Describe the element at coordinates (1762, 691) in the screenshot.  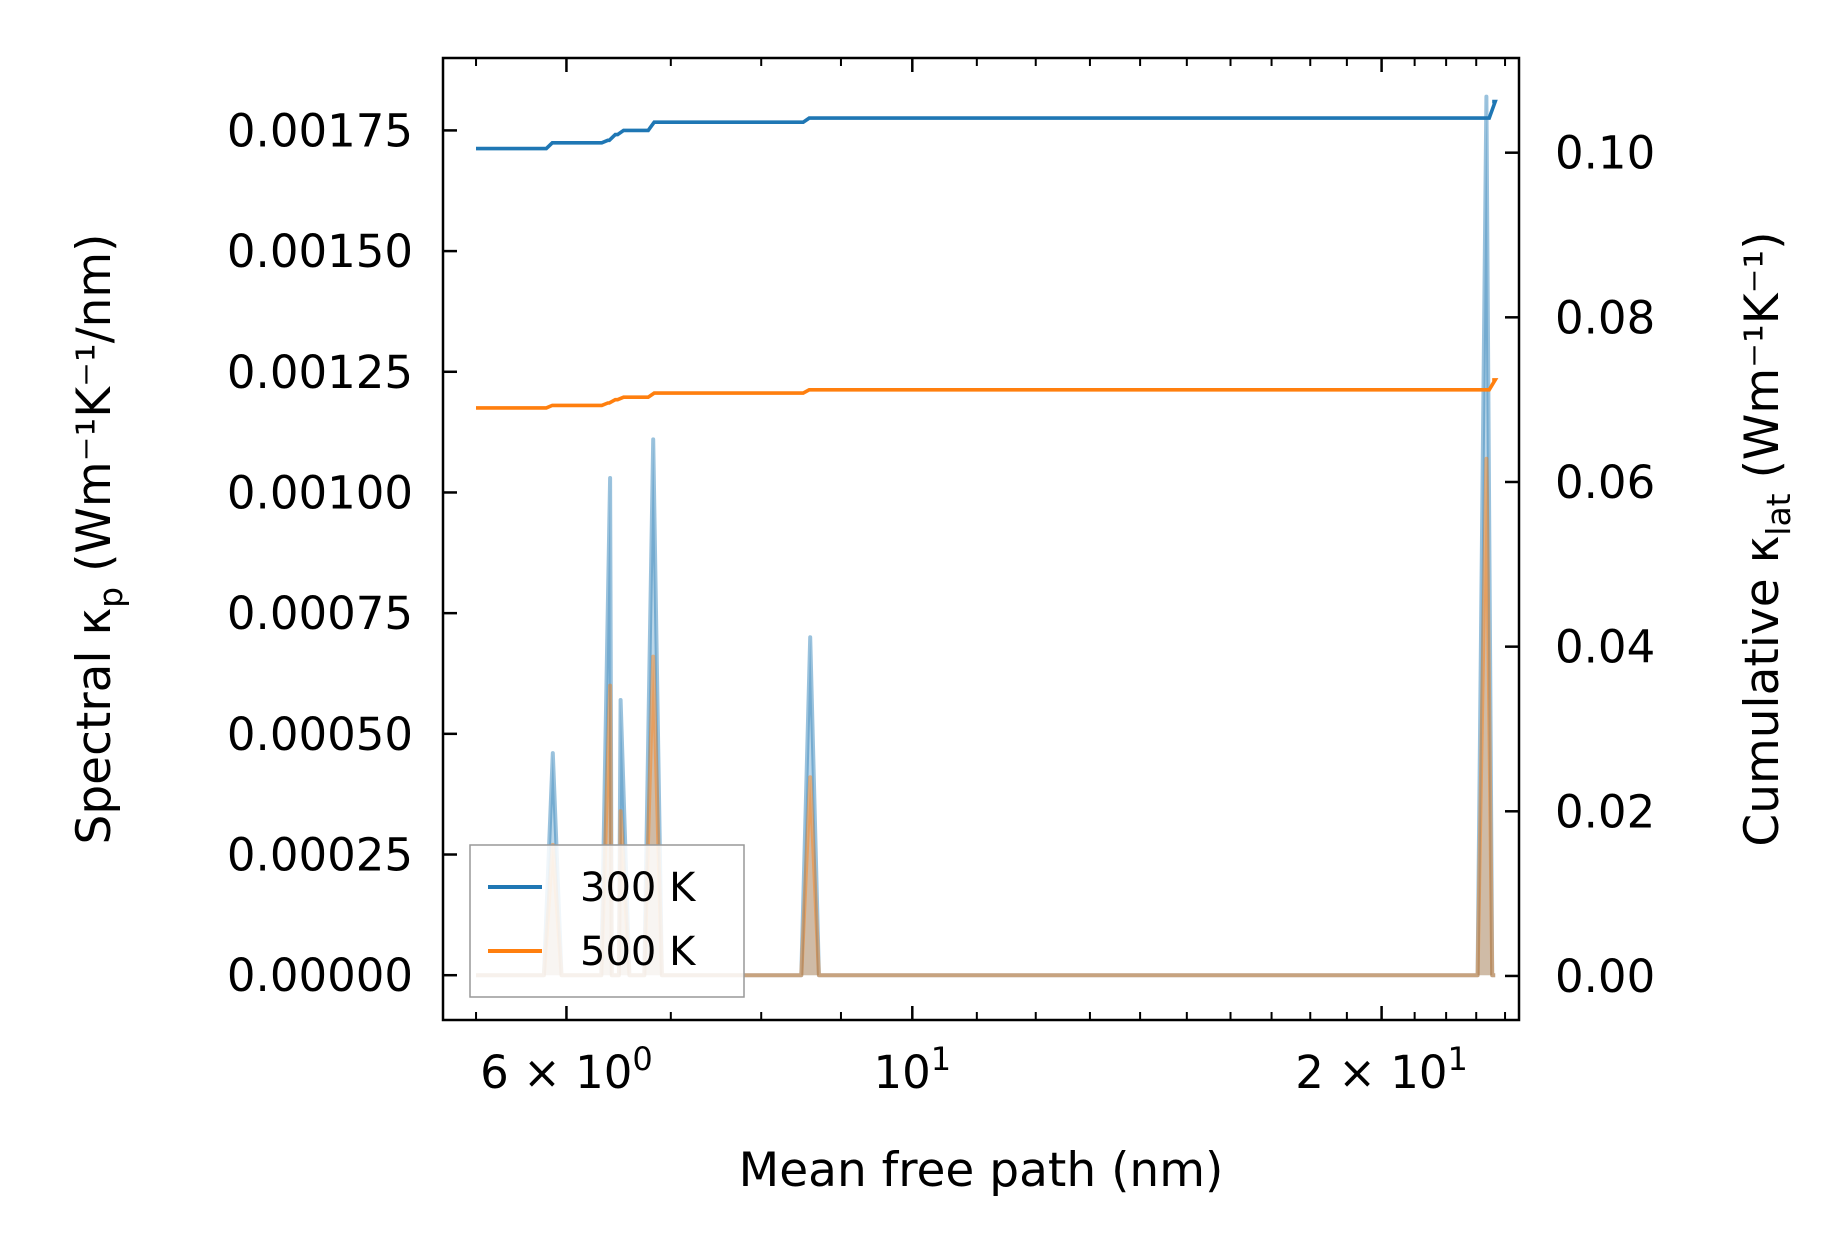
I see `right-y-axis-title-pre: Cumulative κ` at that location.